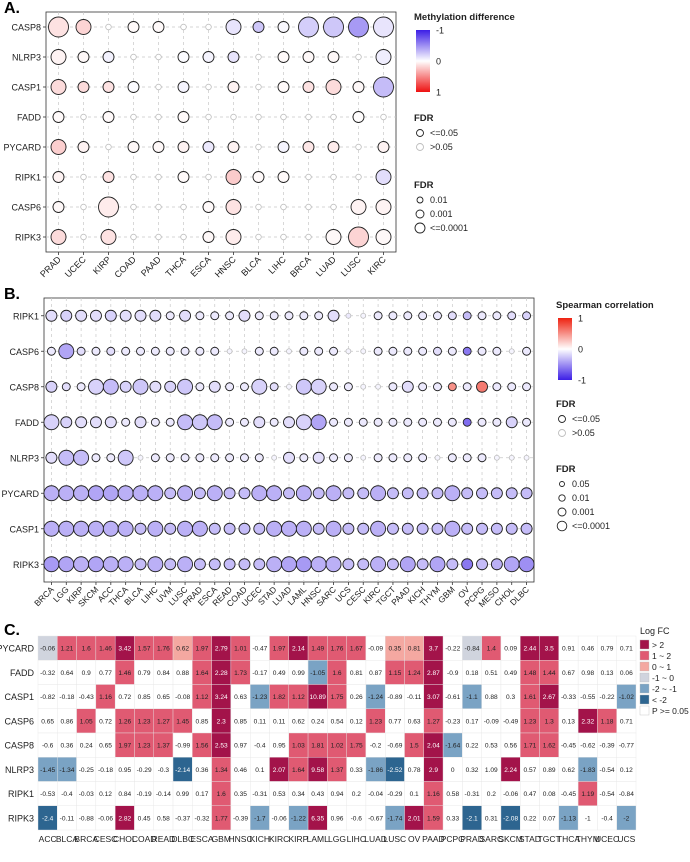 The image size is (690, 862). Describe the element at coordinates (587, 721) in the screenshot. I see `cell-value-label: 2.32` at that location.